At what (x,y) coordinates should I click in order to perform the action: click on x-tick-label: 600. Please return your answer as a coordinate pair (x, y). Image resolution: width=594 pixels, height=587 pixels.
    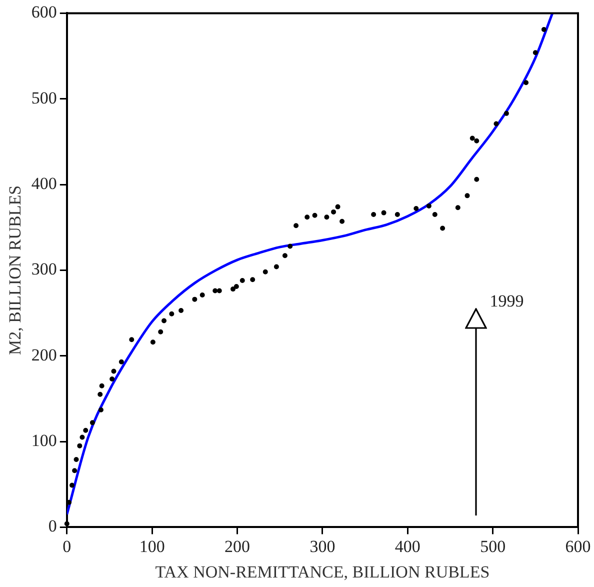
    Looking at the image, I should click on (578, 546).